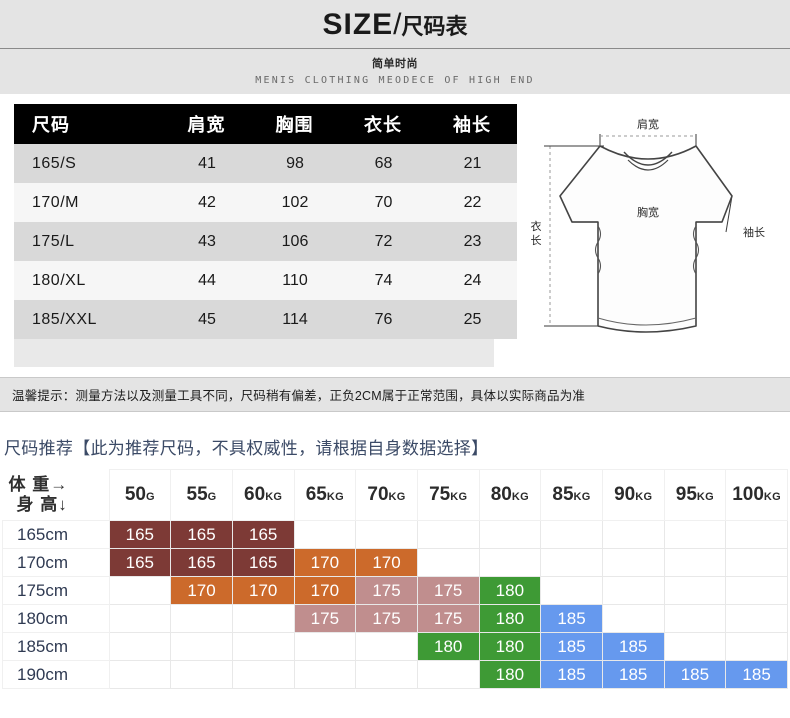 The width and height of the screenshot is (790, 718). Describe the element at coordinates (748, 494) in the screenshot. I see `grid-weight-value: 100` at that location.